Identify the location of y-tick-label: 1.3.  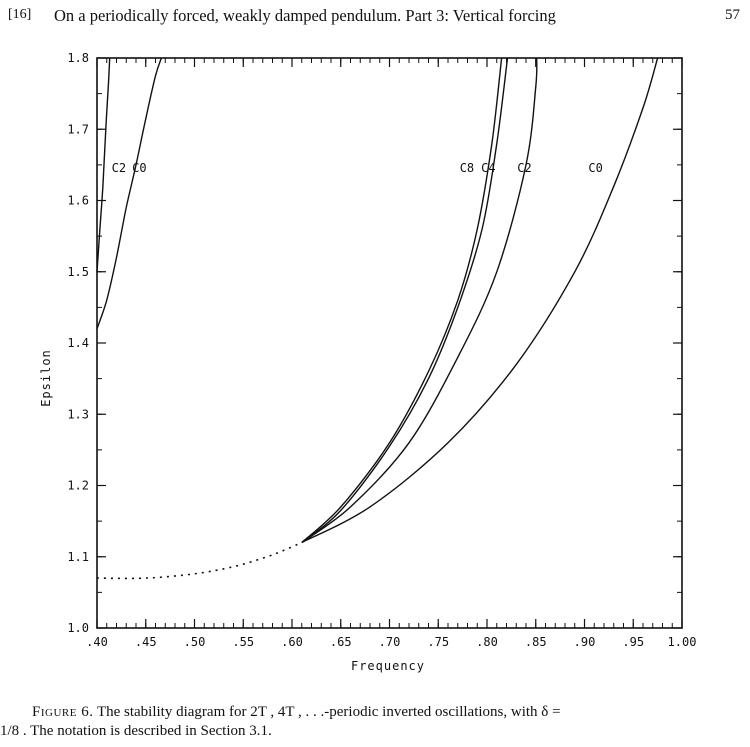
(78, 414).